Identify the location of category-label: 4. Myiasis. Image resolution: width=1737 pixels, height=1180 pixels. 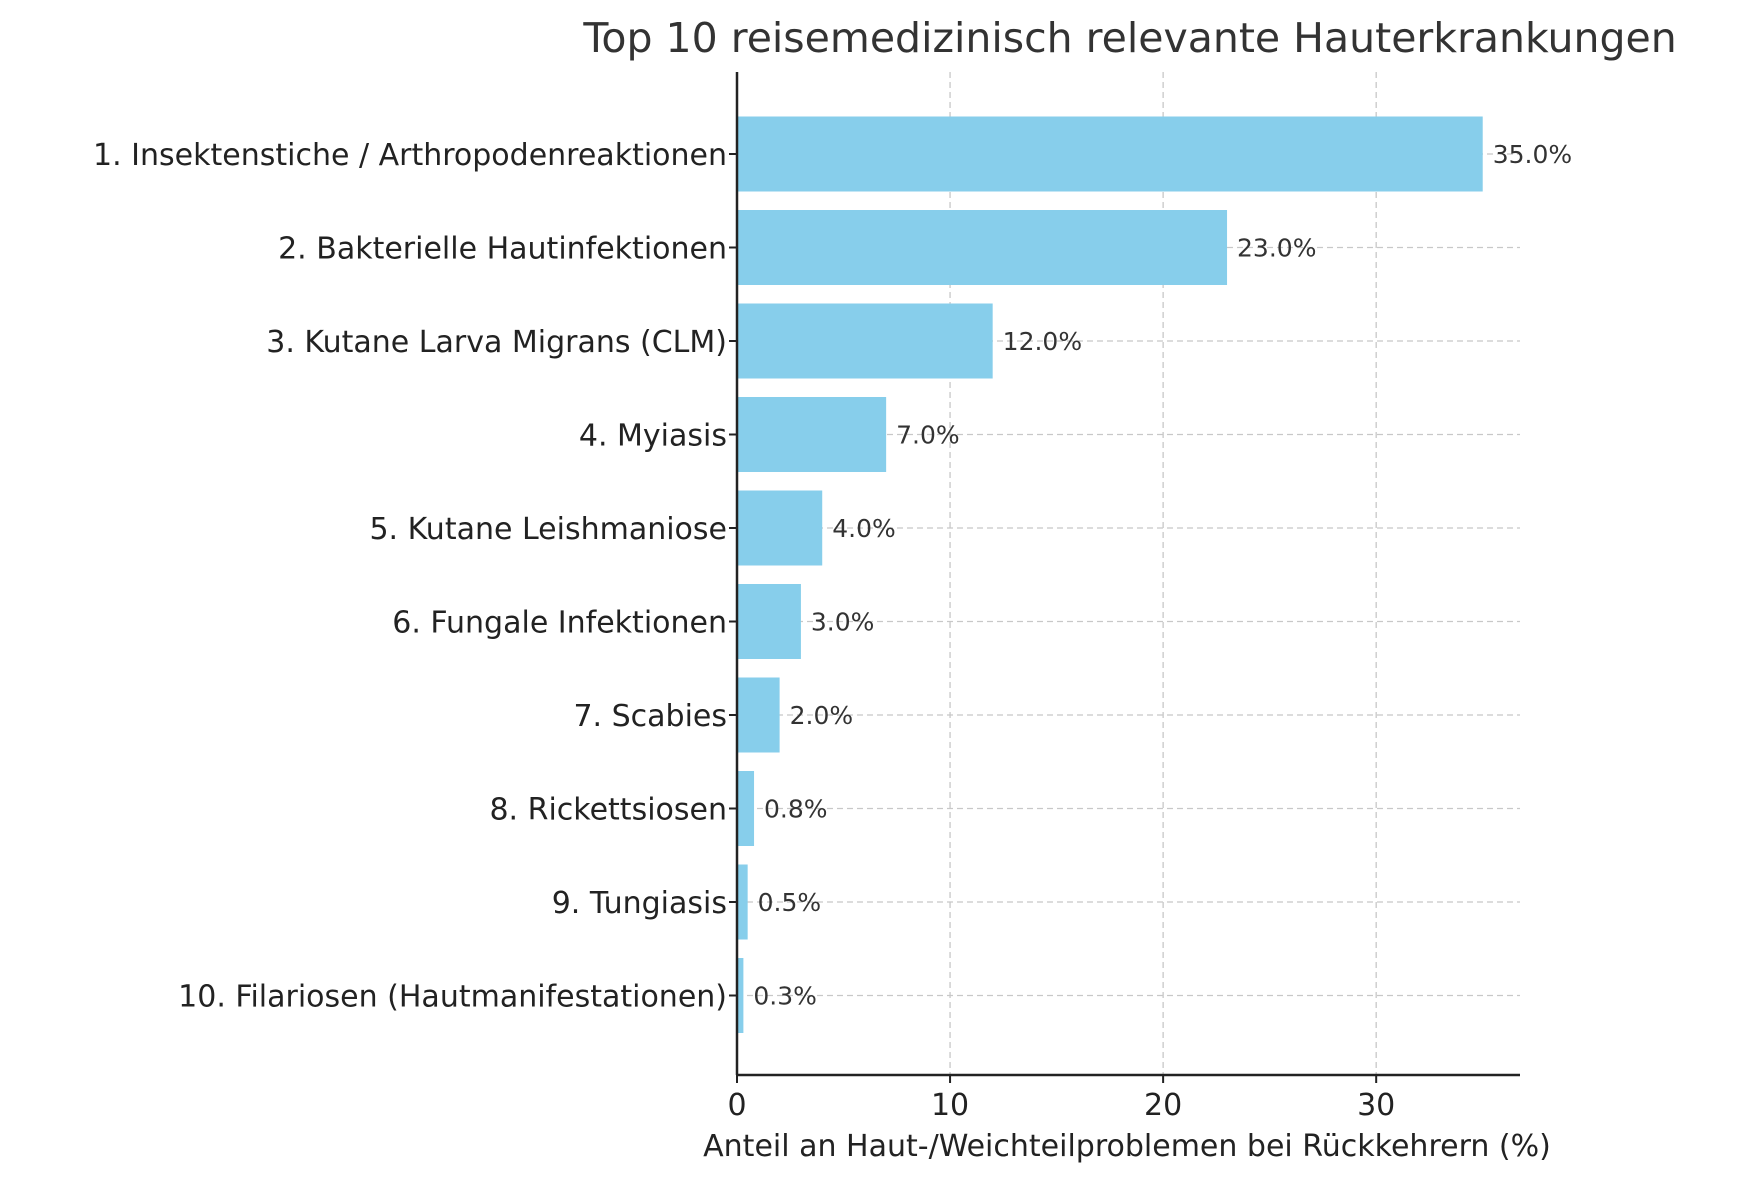
(653, 436).